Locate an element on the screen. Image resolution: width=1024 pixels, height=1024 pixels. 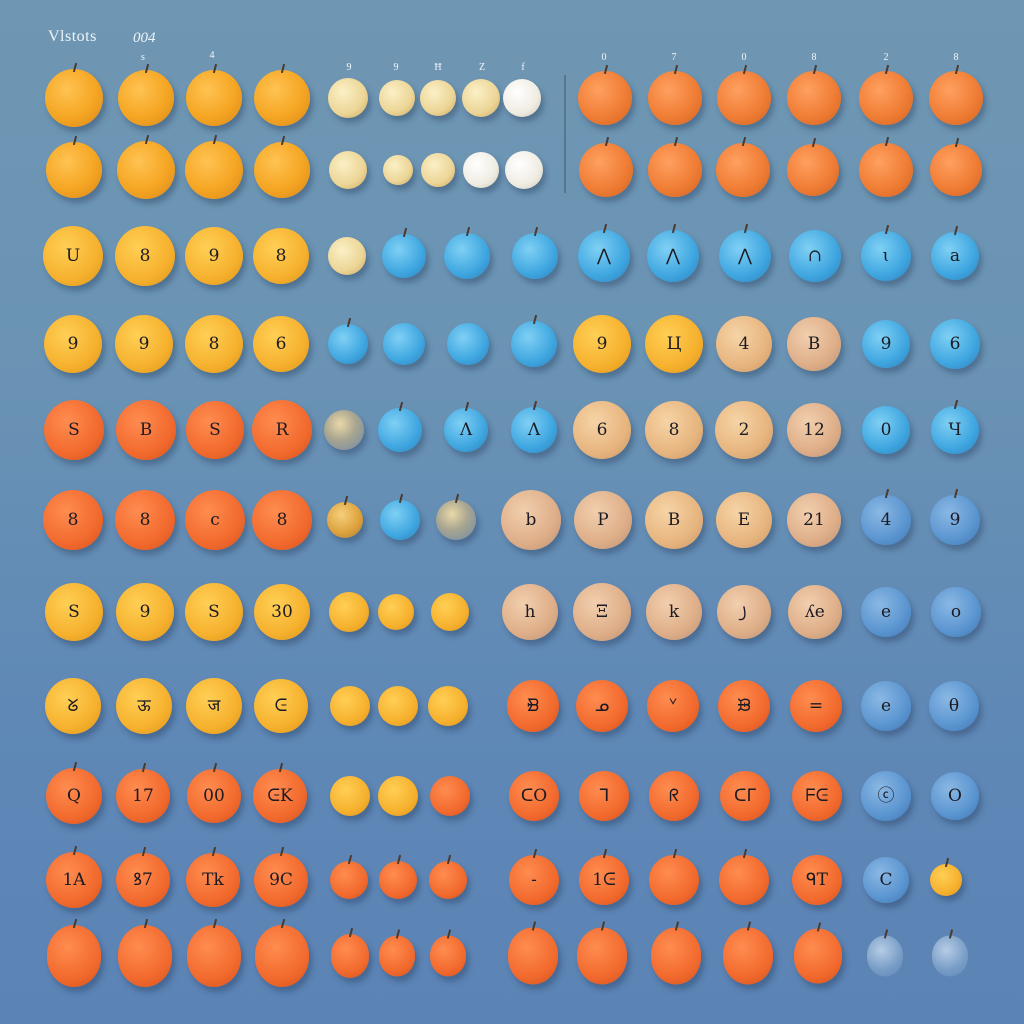
fruit-orb: θ is located at coordinates (954, 706).